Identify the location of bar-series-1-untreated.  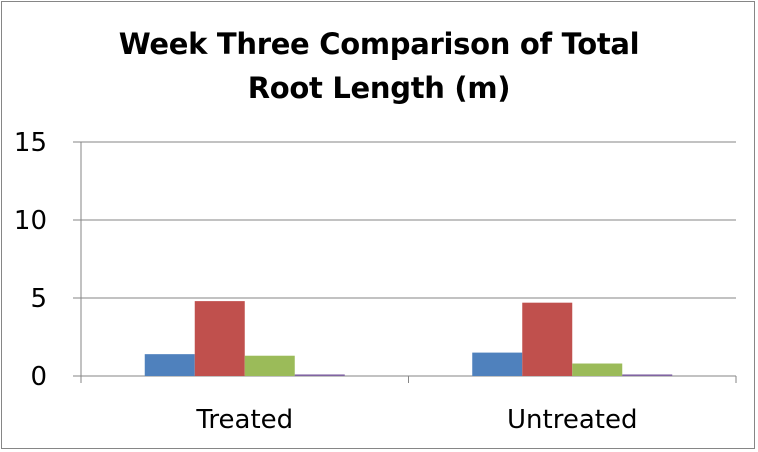
(497, 364).